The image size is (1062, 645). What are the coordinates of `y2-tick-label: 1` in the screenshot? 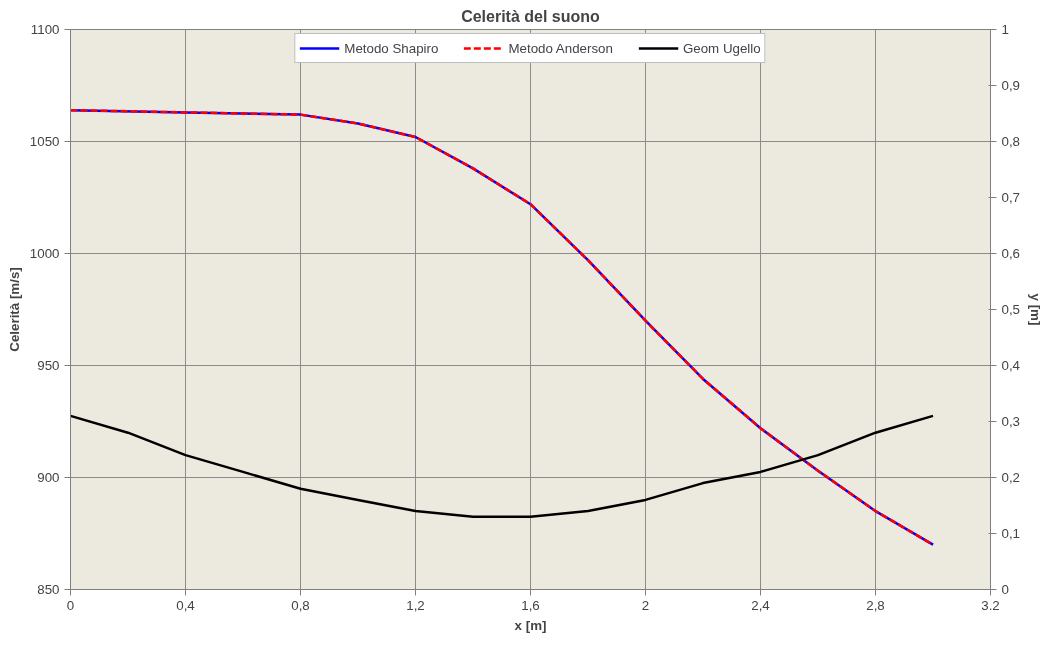 It's located at (1005, 29).